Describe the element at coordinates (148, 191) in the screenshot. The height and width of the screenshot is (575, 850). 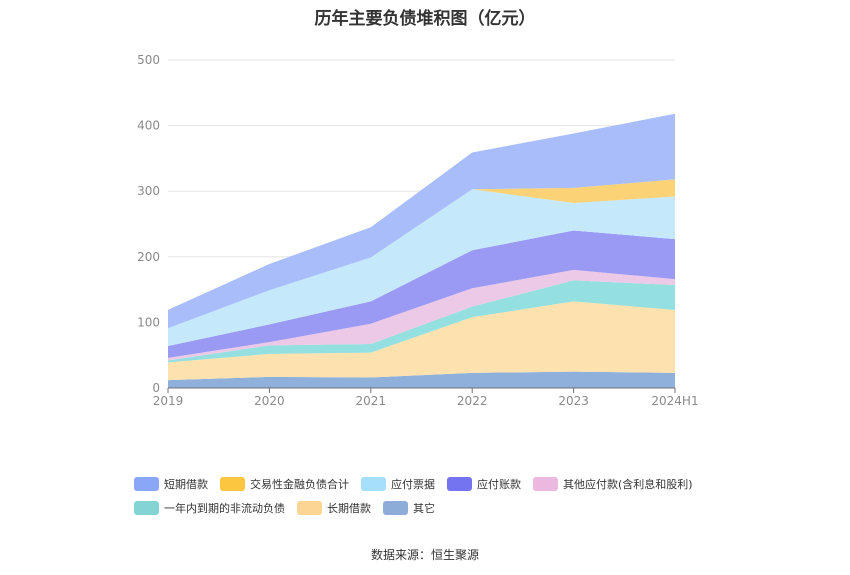
I see `y-tick-label: 300` at that location.